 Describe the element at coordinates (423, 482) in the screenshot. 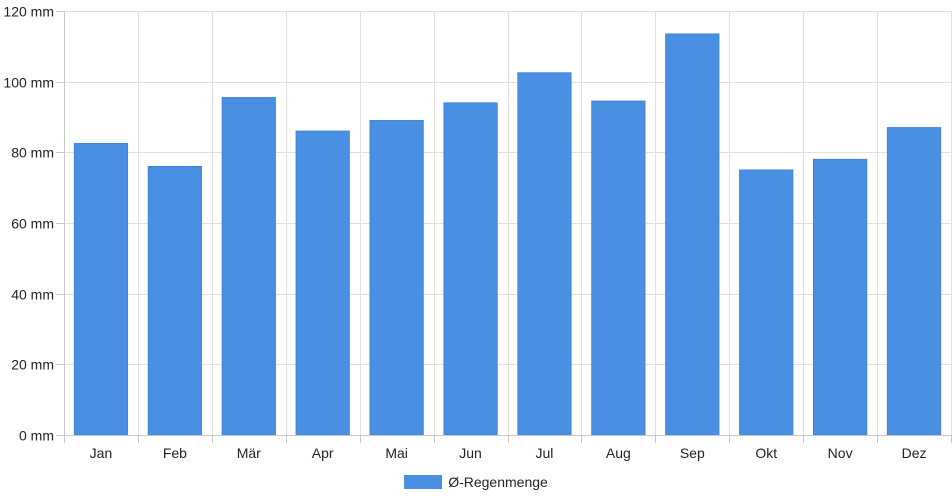

I see `legend-swatch` at that location.